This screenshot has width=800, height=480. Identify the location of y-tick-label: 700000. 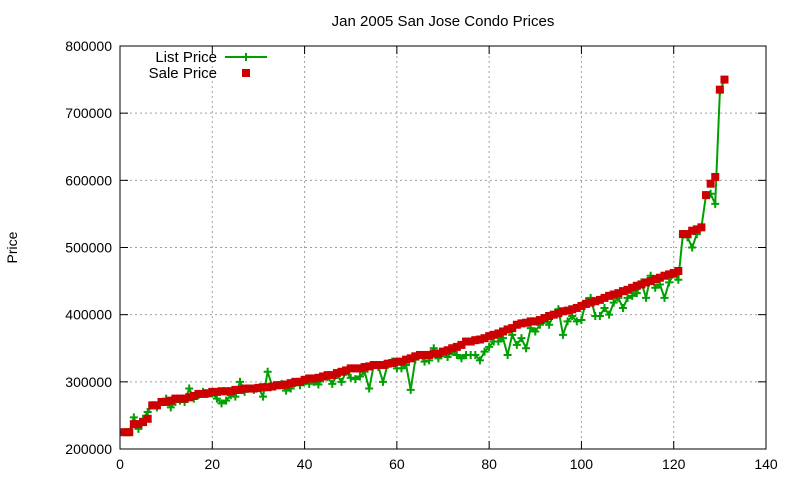
(88, 113).